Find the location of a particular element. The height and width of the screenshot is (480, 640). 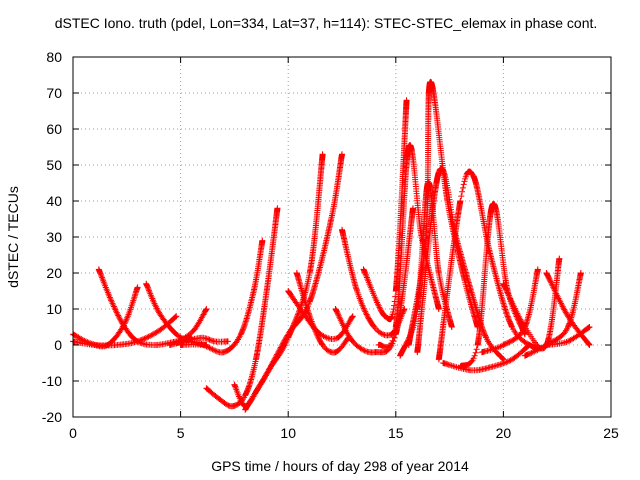

x-tick-label: 5 is located at coordinates (181, 433).